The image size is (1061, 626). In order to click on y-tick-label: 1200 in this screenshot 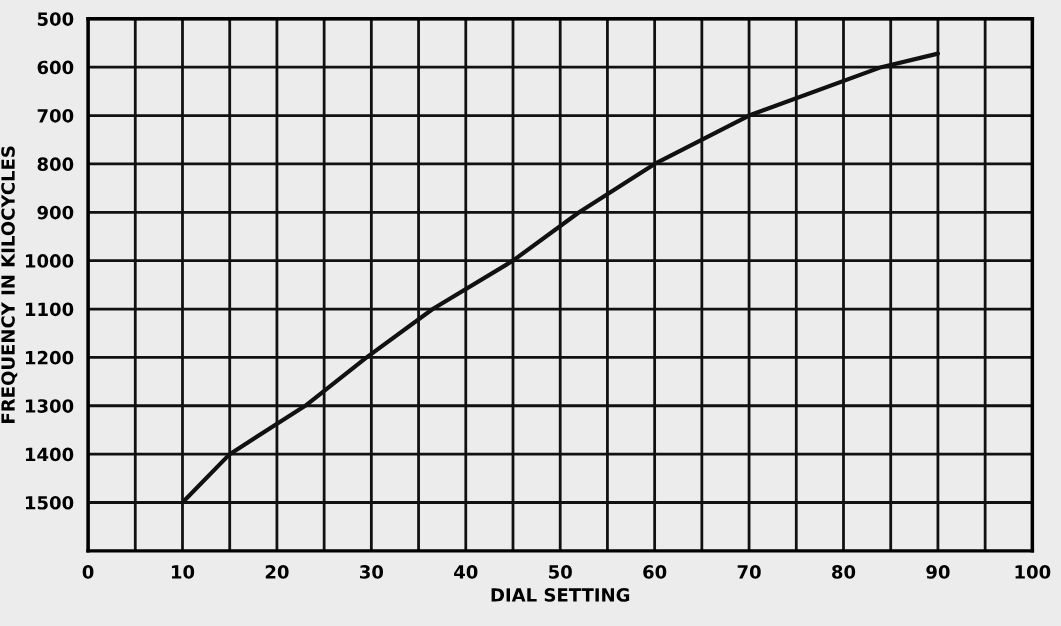, I will do `click(49, 357)`.